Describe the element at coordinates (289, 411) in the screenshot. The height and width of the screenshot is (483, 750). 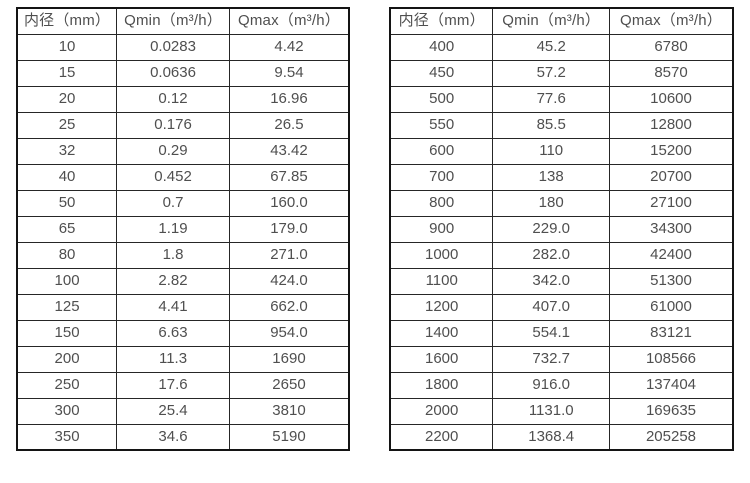
I see `qmax-cell: 3810` at that location.